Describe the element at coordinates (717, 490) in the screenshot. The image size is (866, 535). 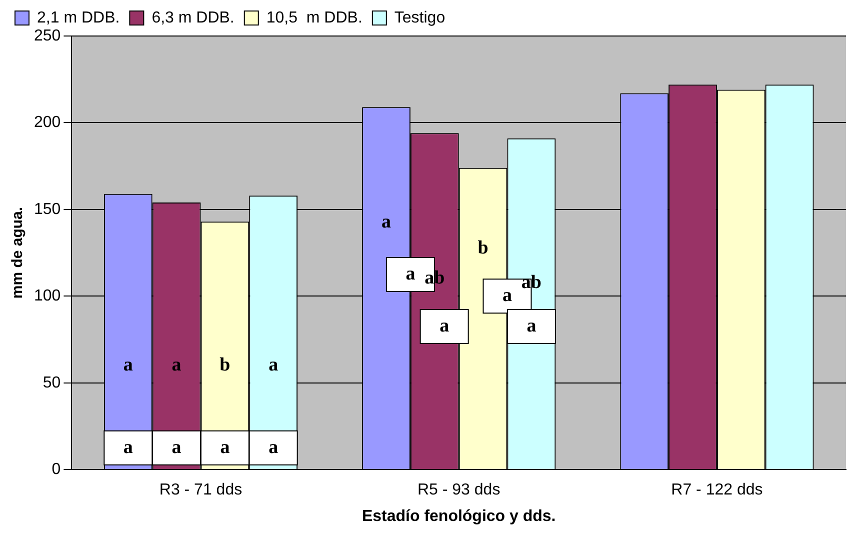
I see `x-tick-label: R7 - 122 dds` at that location.